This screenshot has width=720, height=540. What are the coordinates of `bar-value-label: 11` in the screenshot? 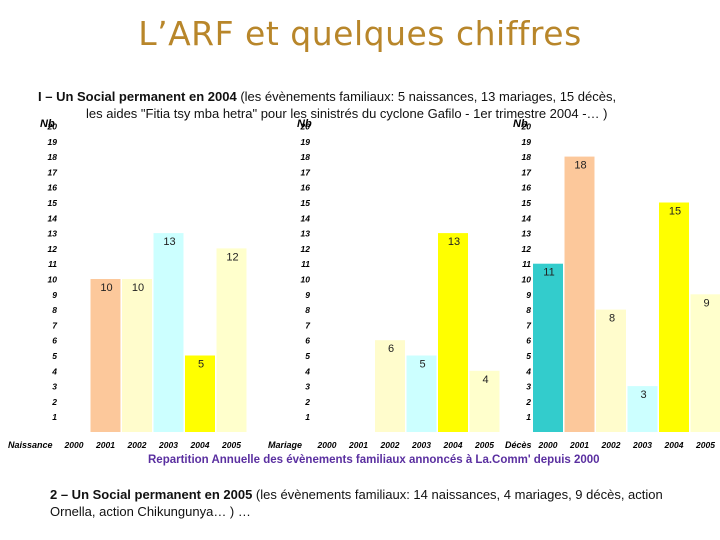 It's located at (548, 273).